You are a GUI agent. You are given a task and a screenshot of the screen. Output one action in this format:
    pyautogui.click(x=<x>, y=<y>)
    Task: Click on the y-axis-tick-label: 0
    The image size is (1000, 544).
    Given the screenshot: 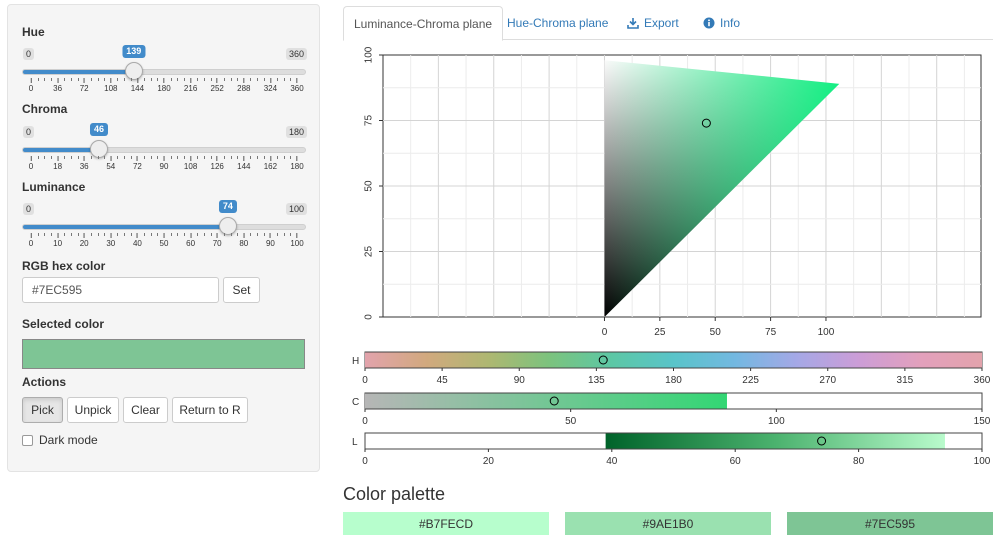 What is the action you would take?
    pyautogui.click(x=369, y=317)
    